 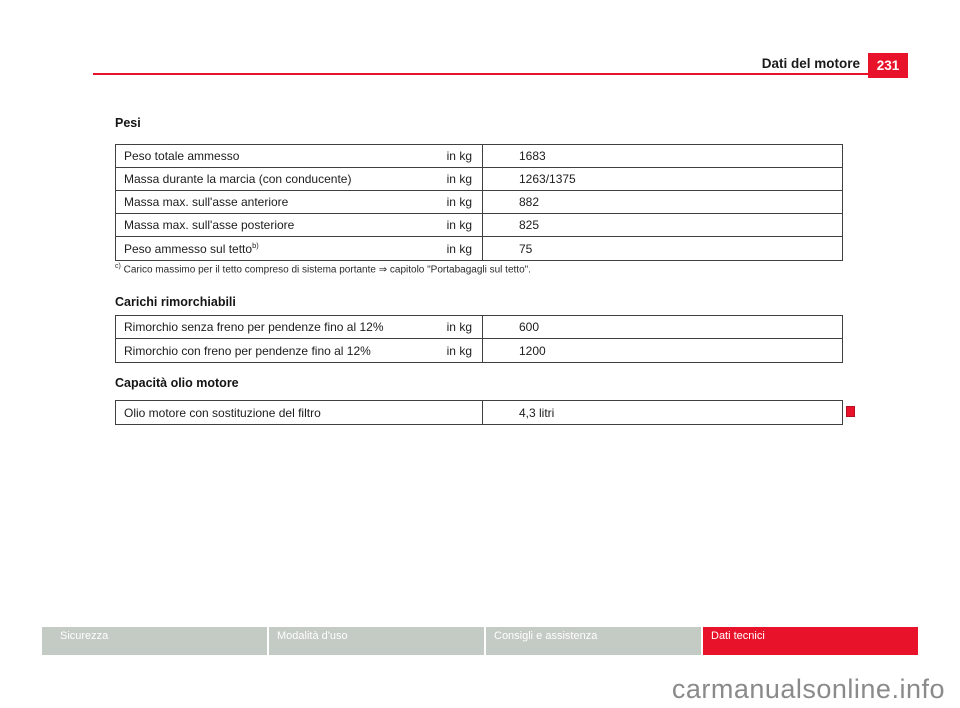 What do you see at coordinates (479, 248) in the screenshot?
I see `table-row: Peso ammesso sul tettob) in kg 75` at bounding box center [479, 248].